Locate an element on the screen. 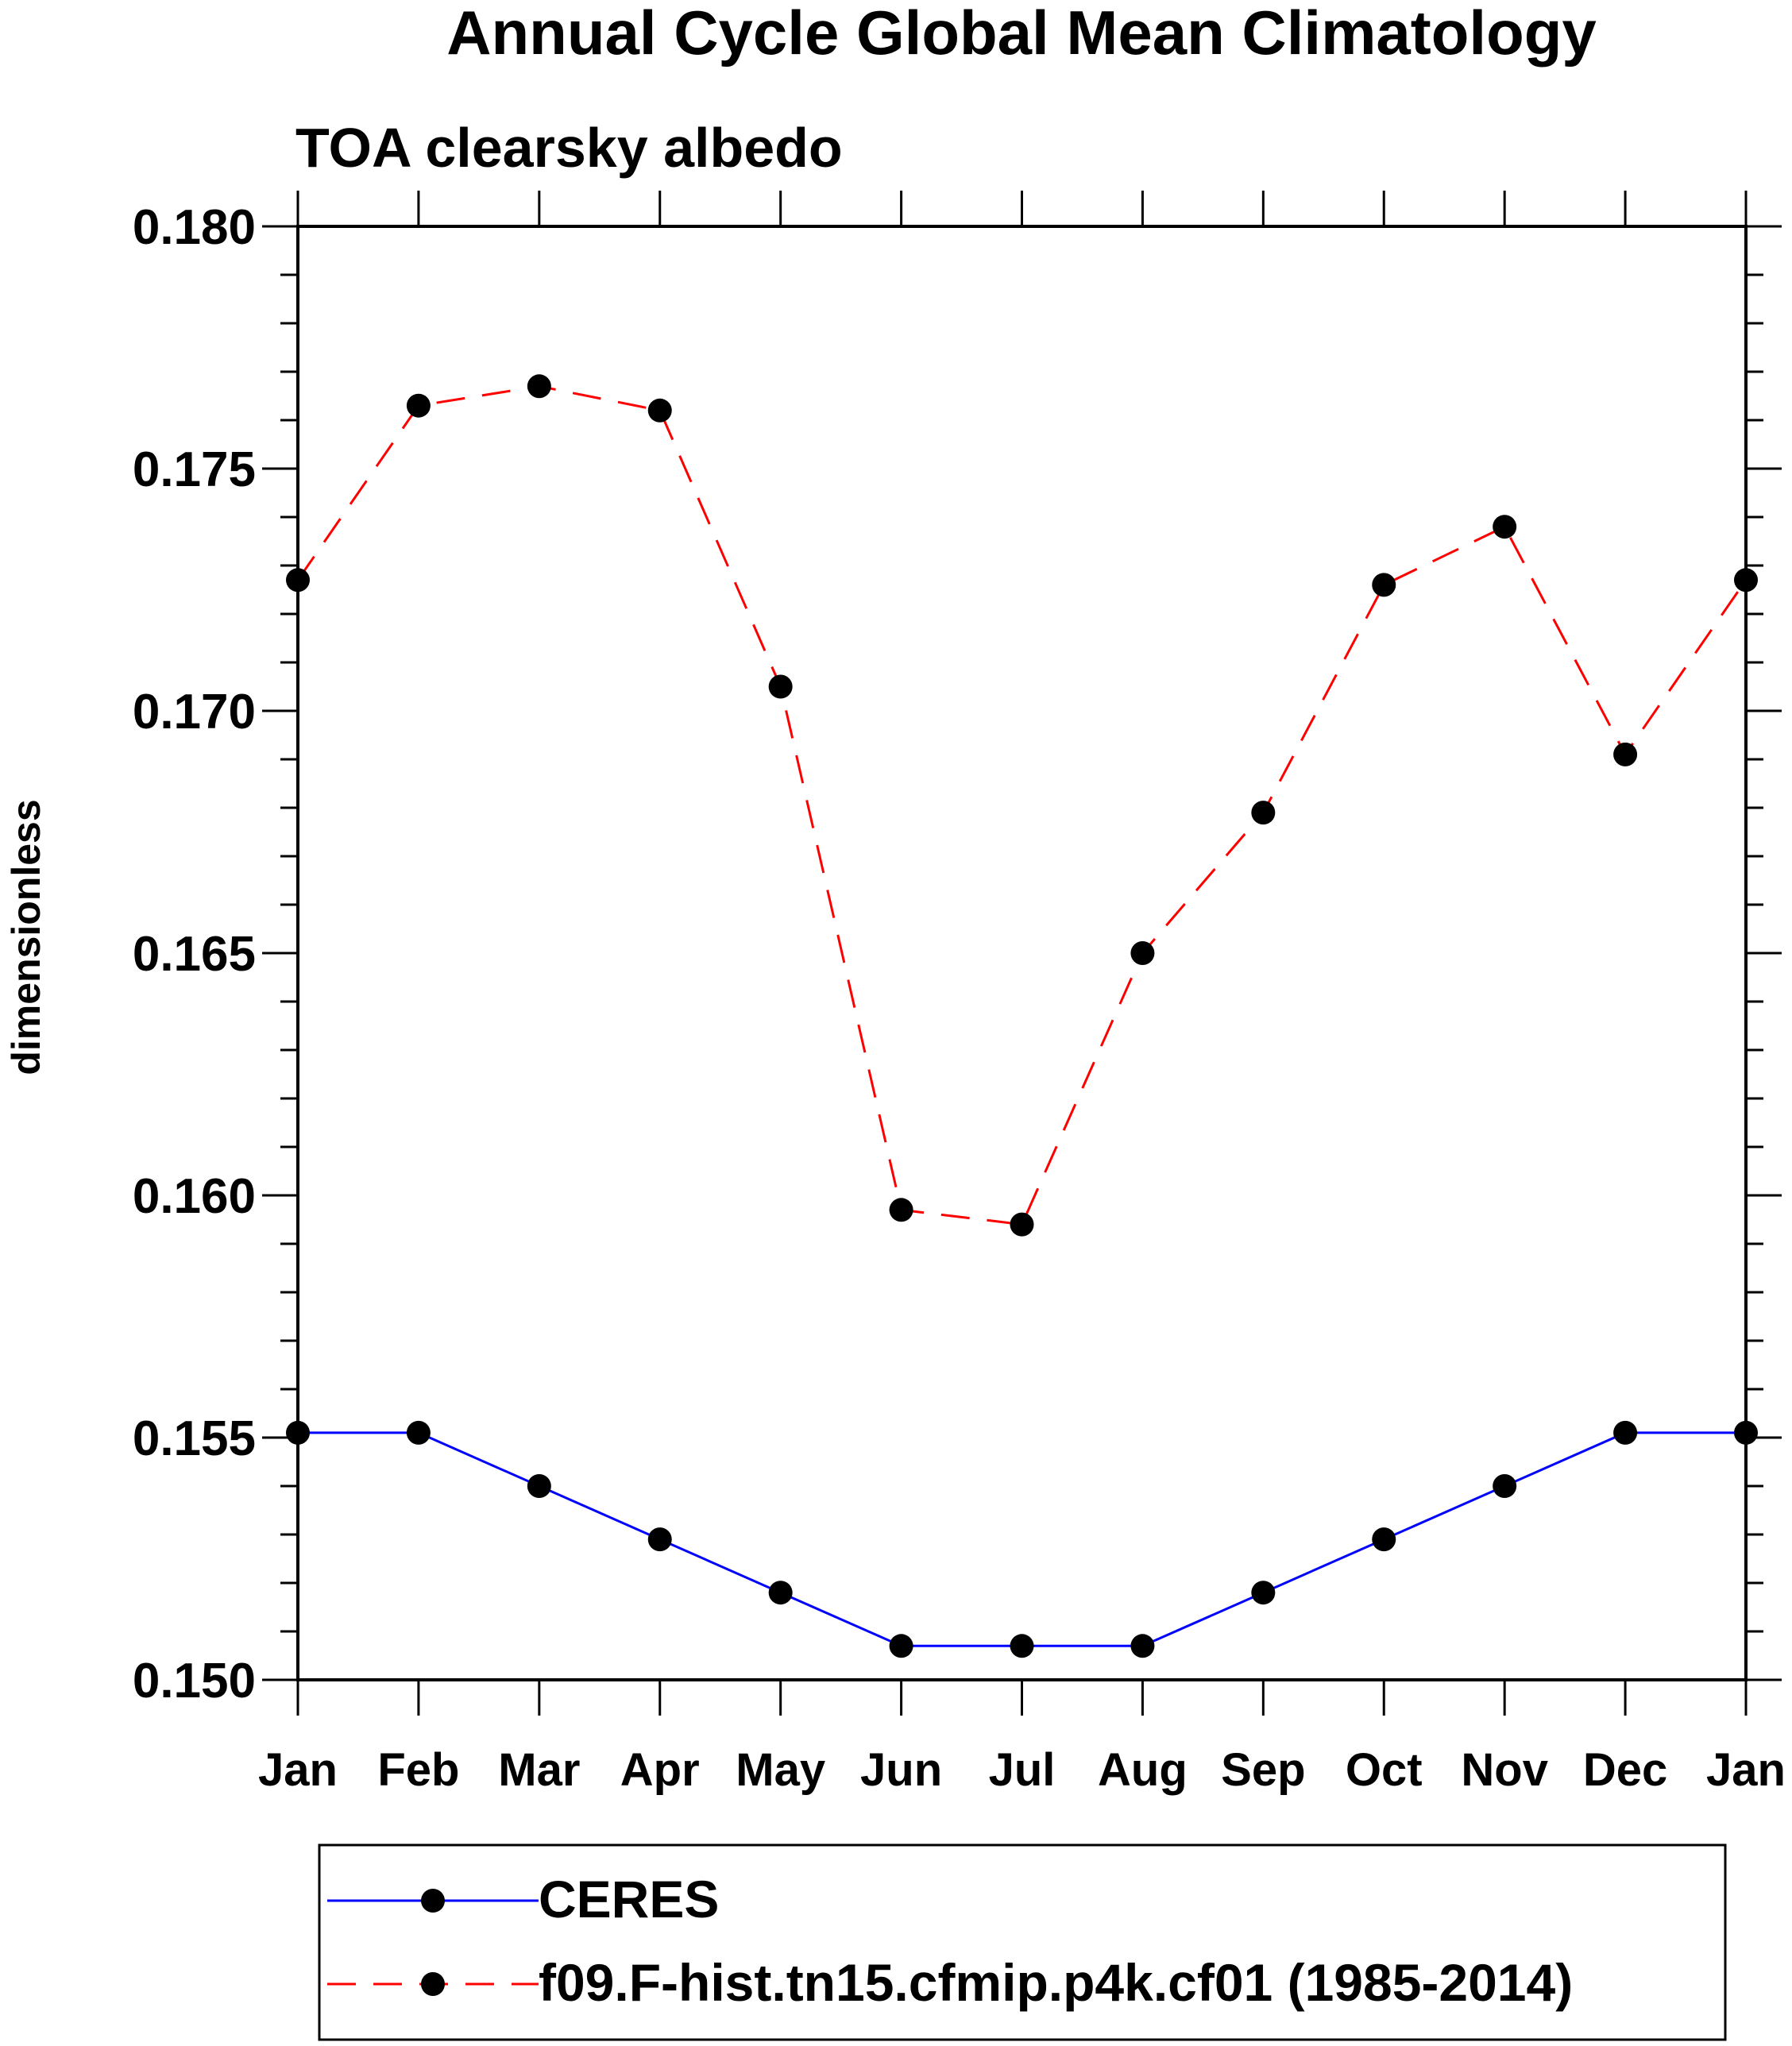  x-tick-label: Nov is located at coordinates (1505, 1770).